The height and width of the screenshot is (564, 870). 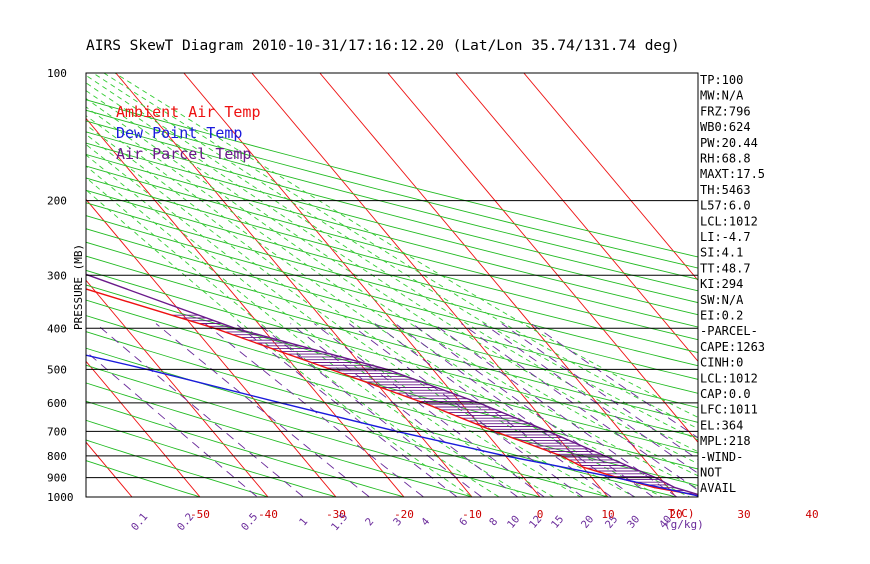 What do you see at coordinates (139, 522) in the screenshot?
I see `mixing-ratio-tick-label: 0.1` at bounding box center [139, 522].